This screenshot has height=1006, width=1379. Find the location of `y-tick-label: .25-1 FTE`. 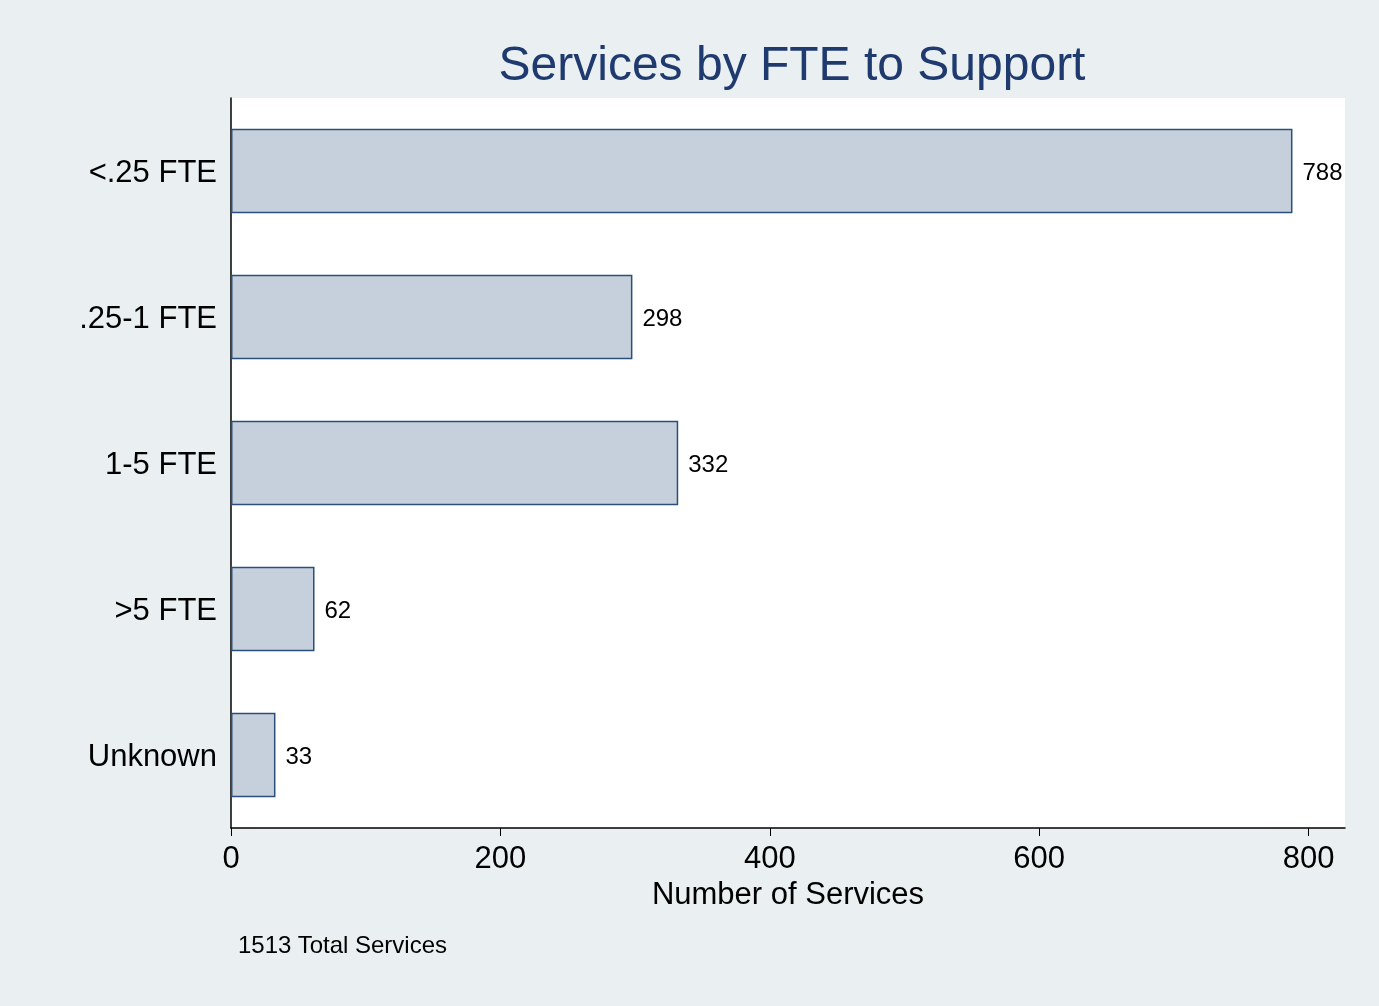

y-tick-label: .25-1 FTE is located at coordinates (148, 317).